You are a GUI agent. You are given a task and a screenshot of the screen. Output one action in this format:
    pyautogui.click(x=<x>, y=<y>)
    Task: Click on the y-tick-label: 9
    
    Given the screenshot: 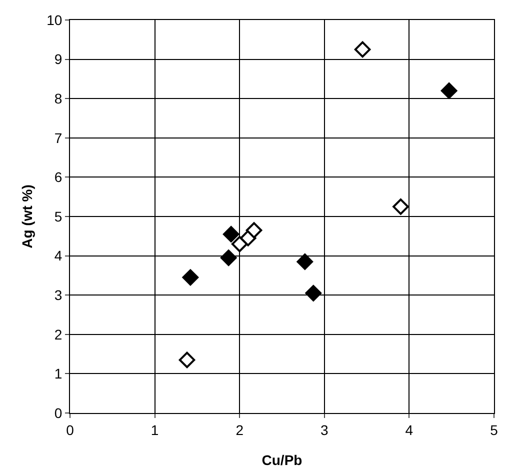 What is the action you would take?
    pyautogui.click(x=58, y=59)
    